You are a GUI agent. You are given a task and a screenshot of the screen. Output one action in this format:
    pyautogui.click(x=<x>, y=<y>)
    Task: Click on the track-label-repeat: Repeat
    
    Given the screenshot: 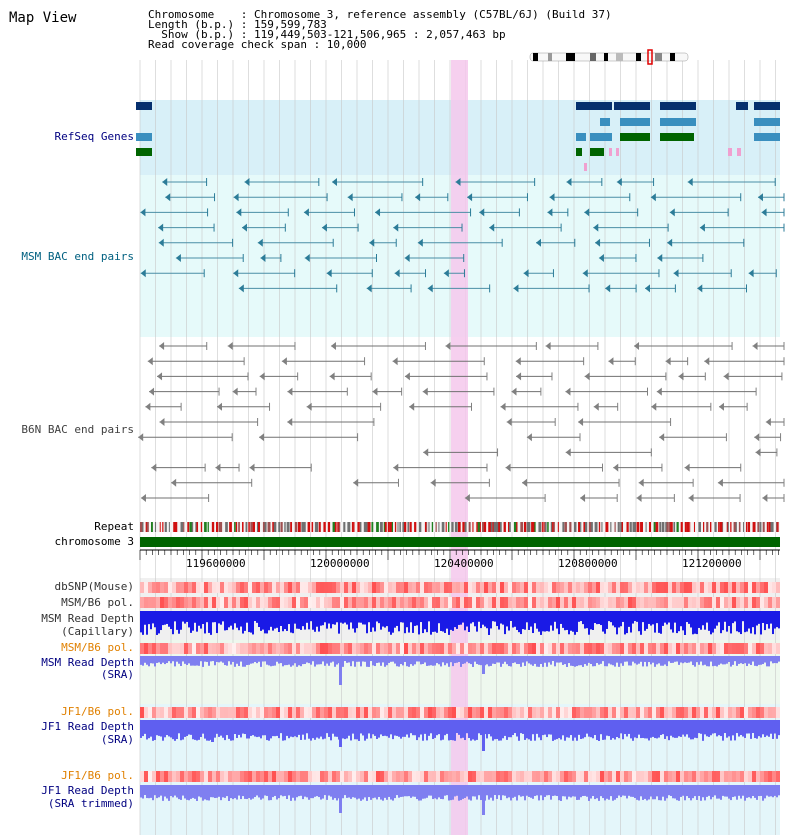 What is the action you would take?
    pyautogui.click(x=114, y=526)
    